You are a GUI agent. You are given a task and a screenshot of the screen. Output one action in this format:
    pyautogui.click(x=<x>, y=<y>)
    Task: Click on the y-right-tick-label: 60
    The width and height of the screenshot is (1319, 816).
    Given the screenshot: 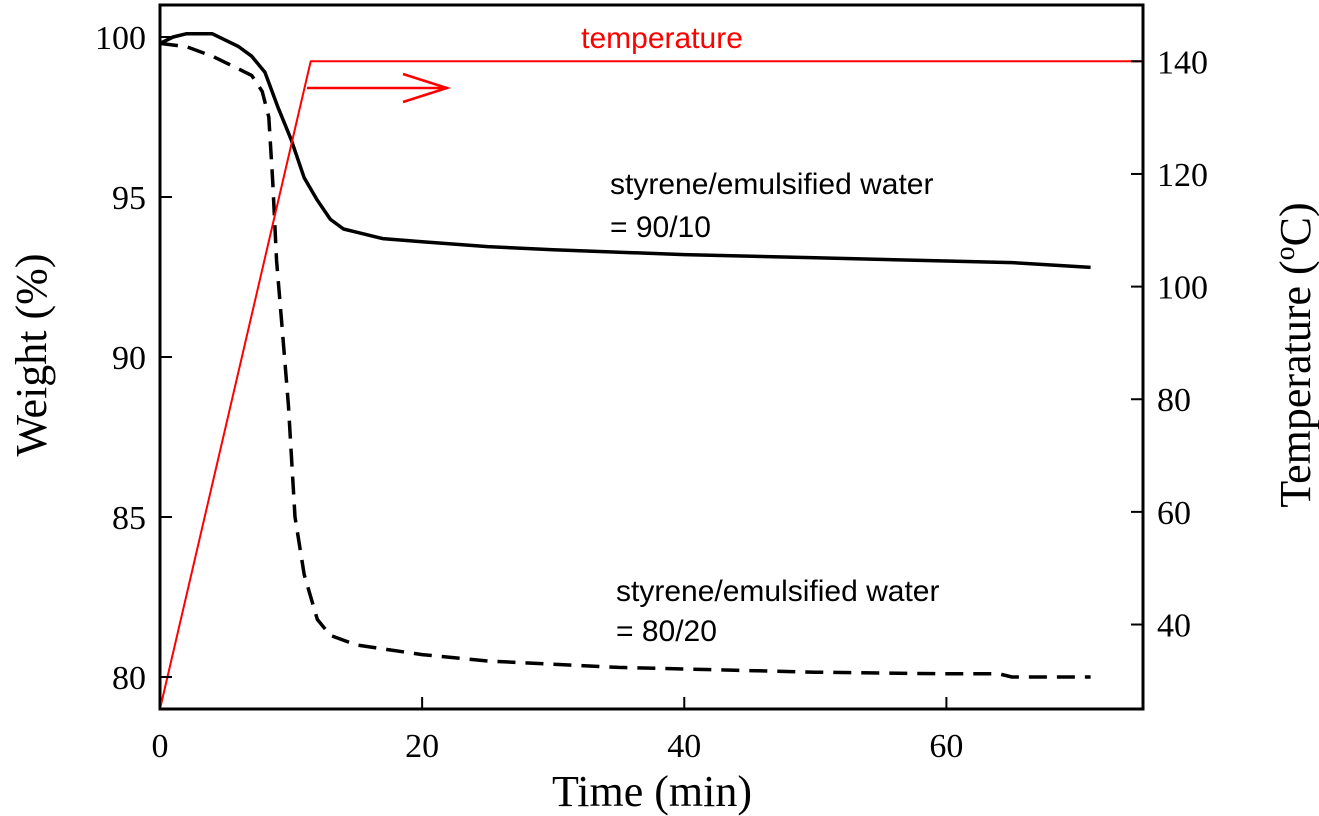 What is the action you would take?
    pyautogui.click(x=1174, y=513)
    